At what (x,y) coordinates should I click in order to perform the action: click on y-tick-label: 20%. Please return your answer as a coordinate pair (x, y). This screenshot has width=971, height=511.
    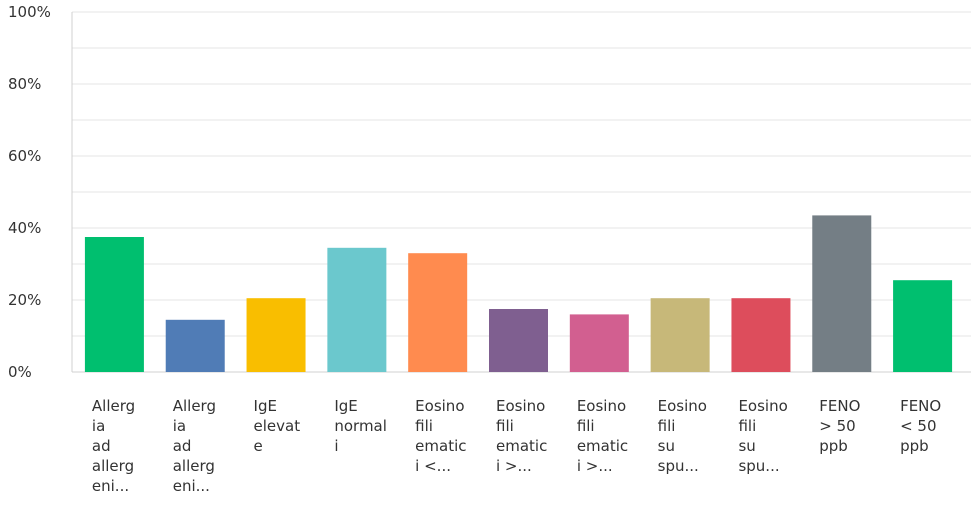
    Looking at the image, I should click on (24, 300).